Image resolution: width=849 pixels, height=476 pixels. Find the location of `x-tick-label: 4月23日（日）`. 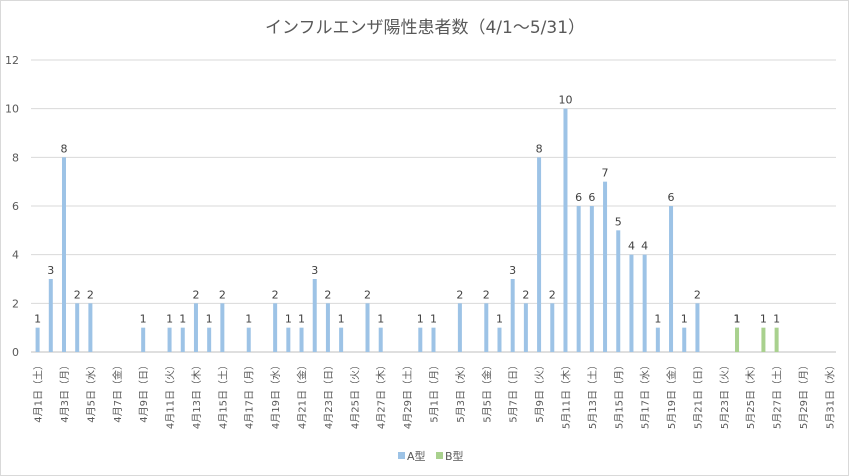

x-tick-label: 4月23日（日） is located at coordinates (329, 394).